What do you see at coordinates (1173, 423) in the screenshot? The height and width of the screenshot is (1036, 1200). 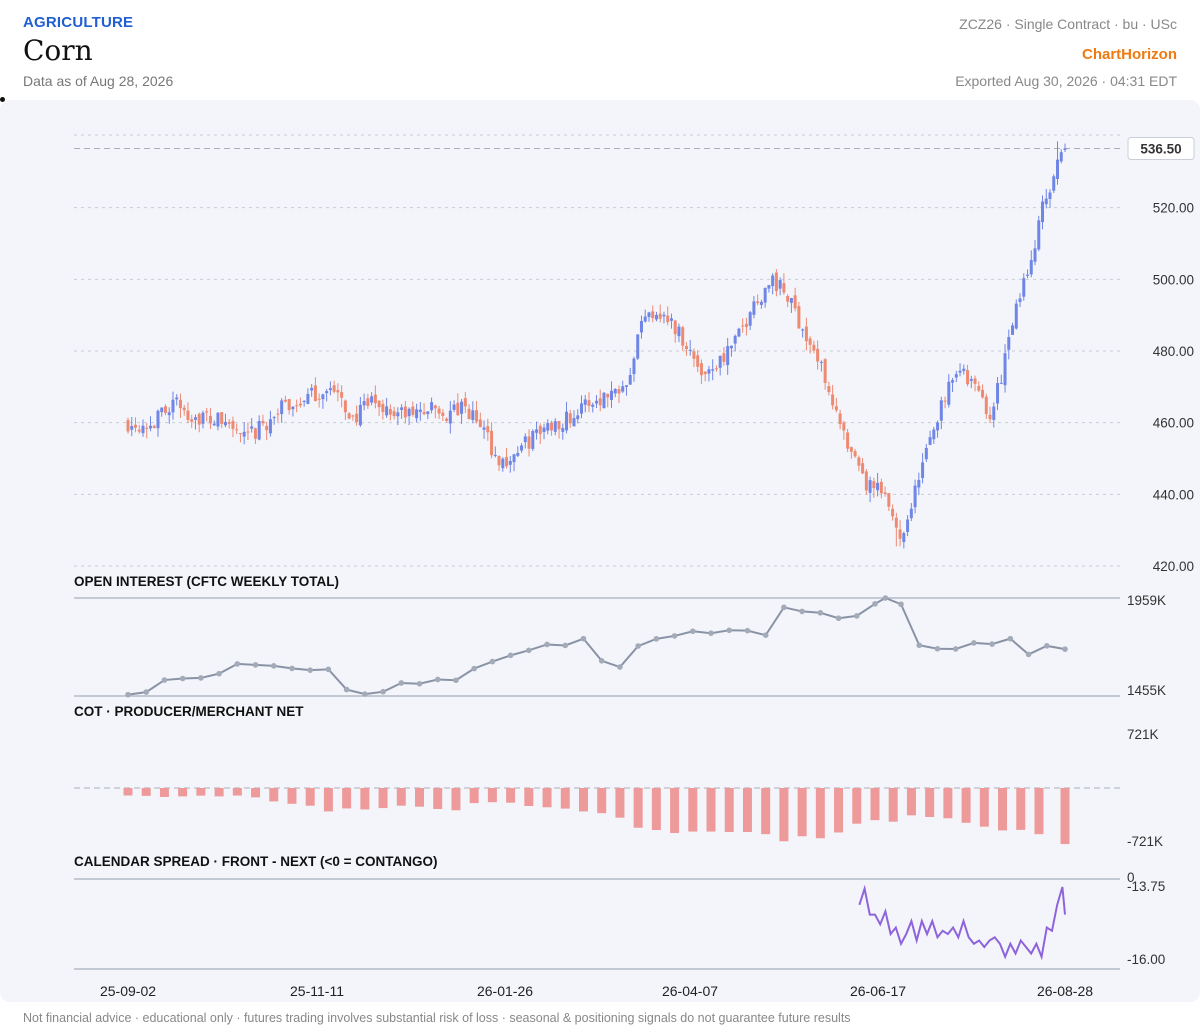 I see `price-tick-label: 460.00` at bounding box center [1173, 423].